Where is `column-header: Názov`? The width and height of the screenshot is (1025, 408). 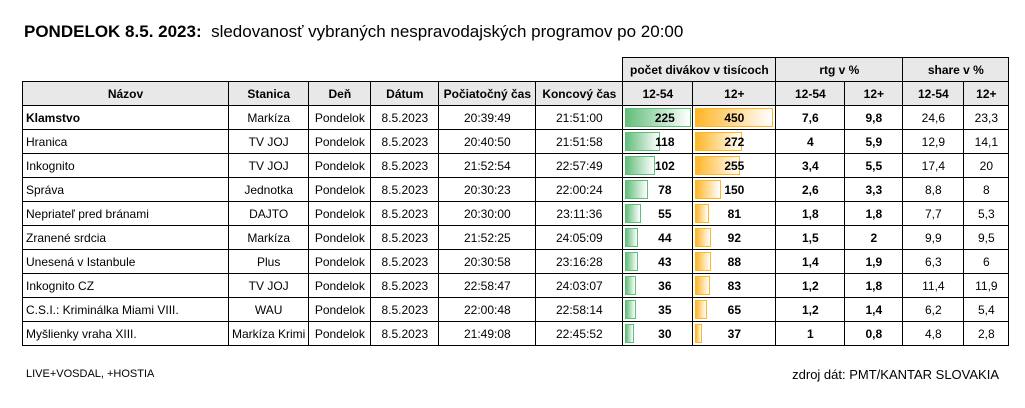 column-header: Názov is located at coordinates (125, 93).